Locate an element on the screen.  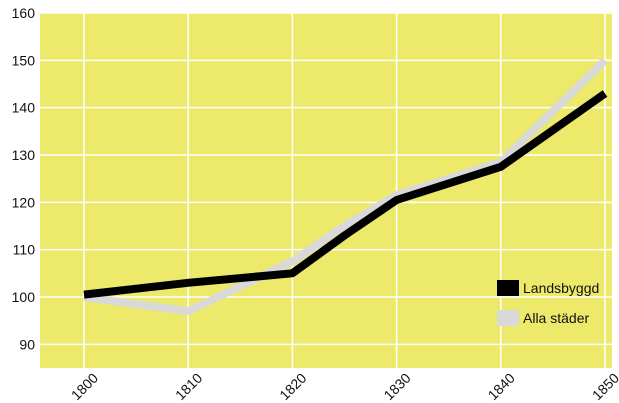
x-tick-label: 1800 is located at coordinates (84, 386).